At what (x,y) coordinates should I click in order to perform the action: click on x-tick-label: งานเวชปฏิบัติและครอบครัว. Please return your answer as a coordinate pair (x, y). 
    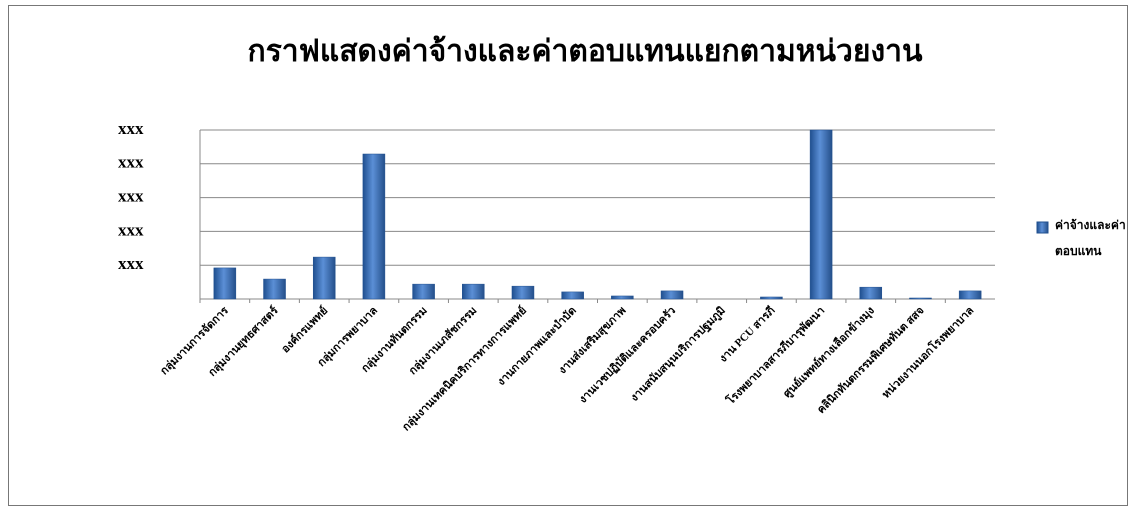
    Looking at the image, I should click on (627, 355).